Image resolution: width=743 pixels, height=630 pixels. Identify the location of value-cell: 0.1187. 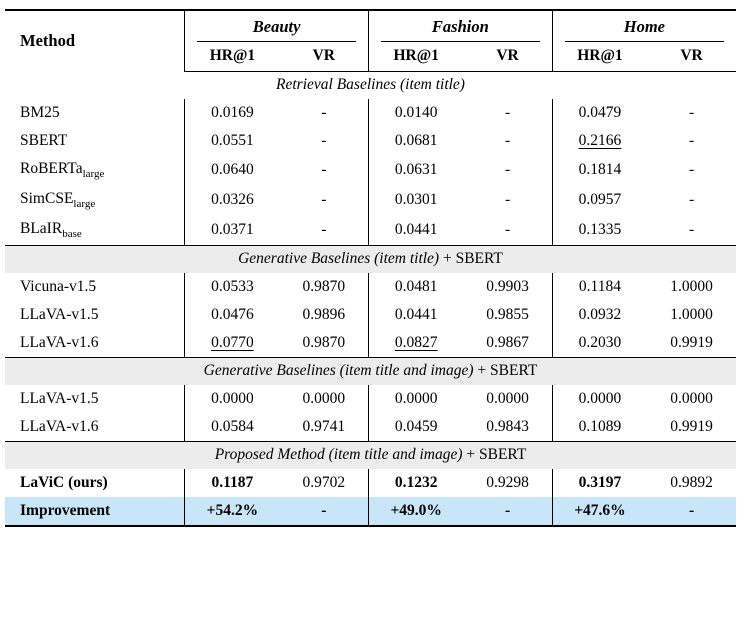
(232, 483).